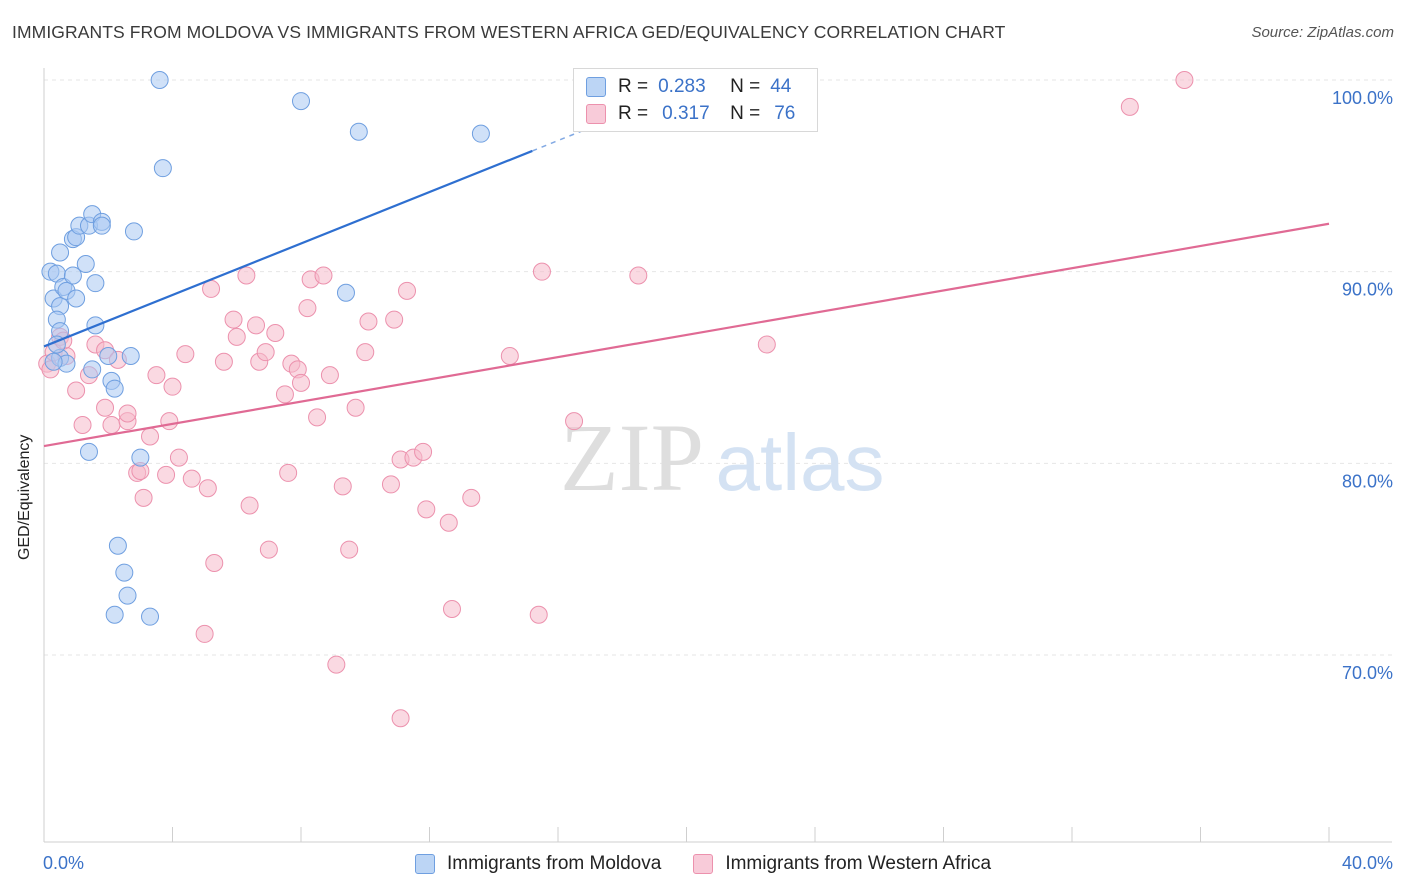 The width and height of the screenshot is (1406, 892). Describe the element at coordinates (1322, 32) in the screenshot. I see `source-label: Source: ZipAtlas.com` at that location.